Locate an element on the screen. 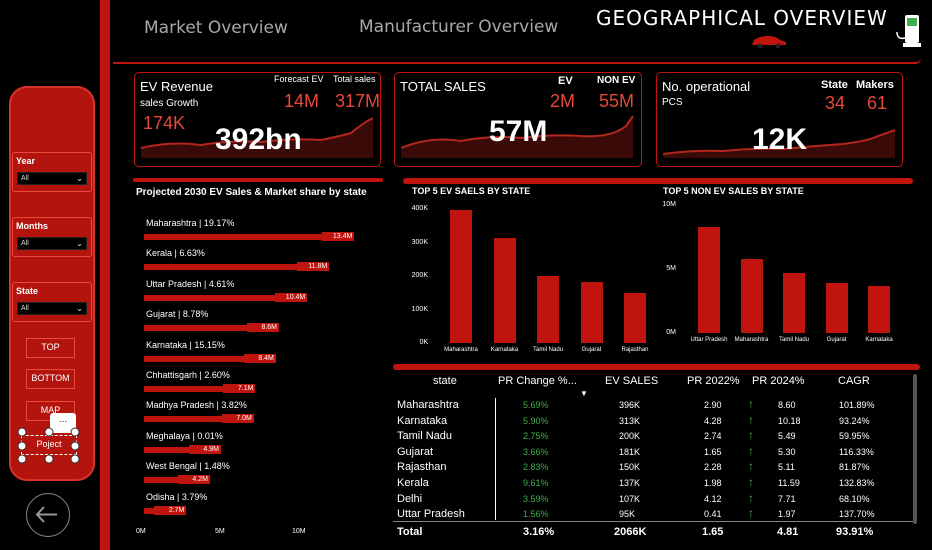  manufacturer-overview-link: Manufacturer Overview is located at coordinates (459, 27).